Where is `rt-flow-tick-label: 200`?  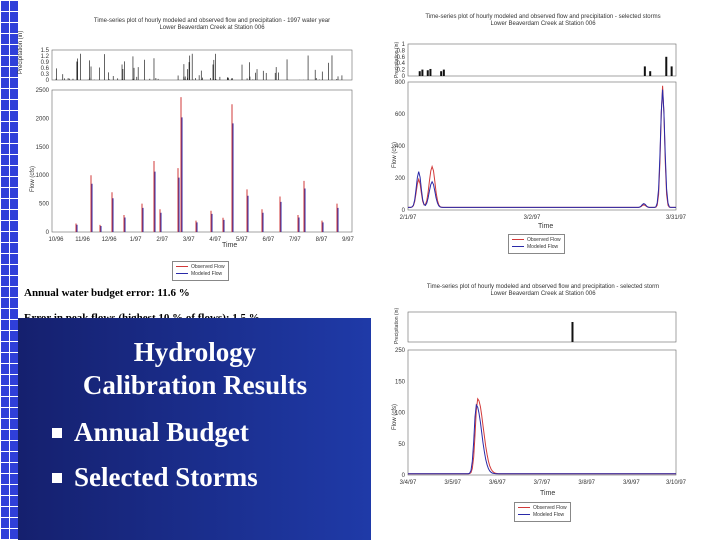
rt-flow-tick-label: 200 is located at coordinates (400, 179).